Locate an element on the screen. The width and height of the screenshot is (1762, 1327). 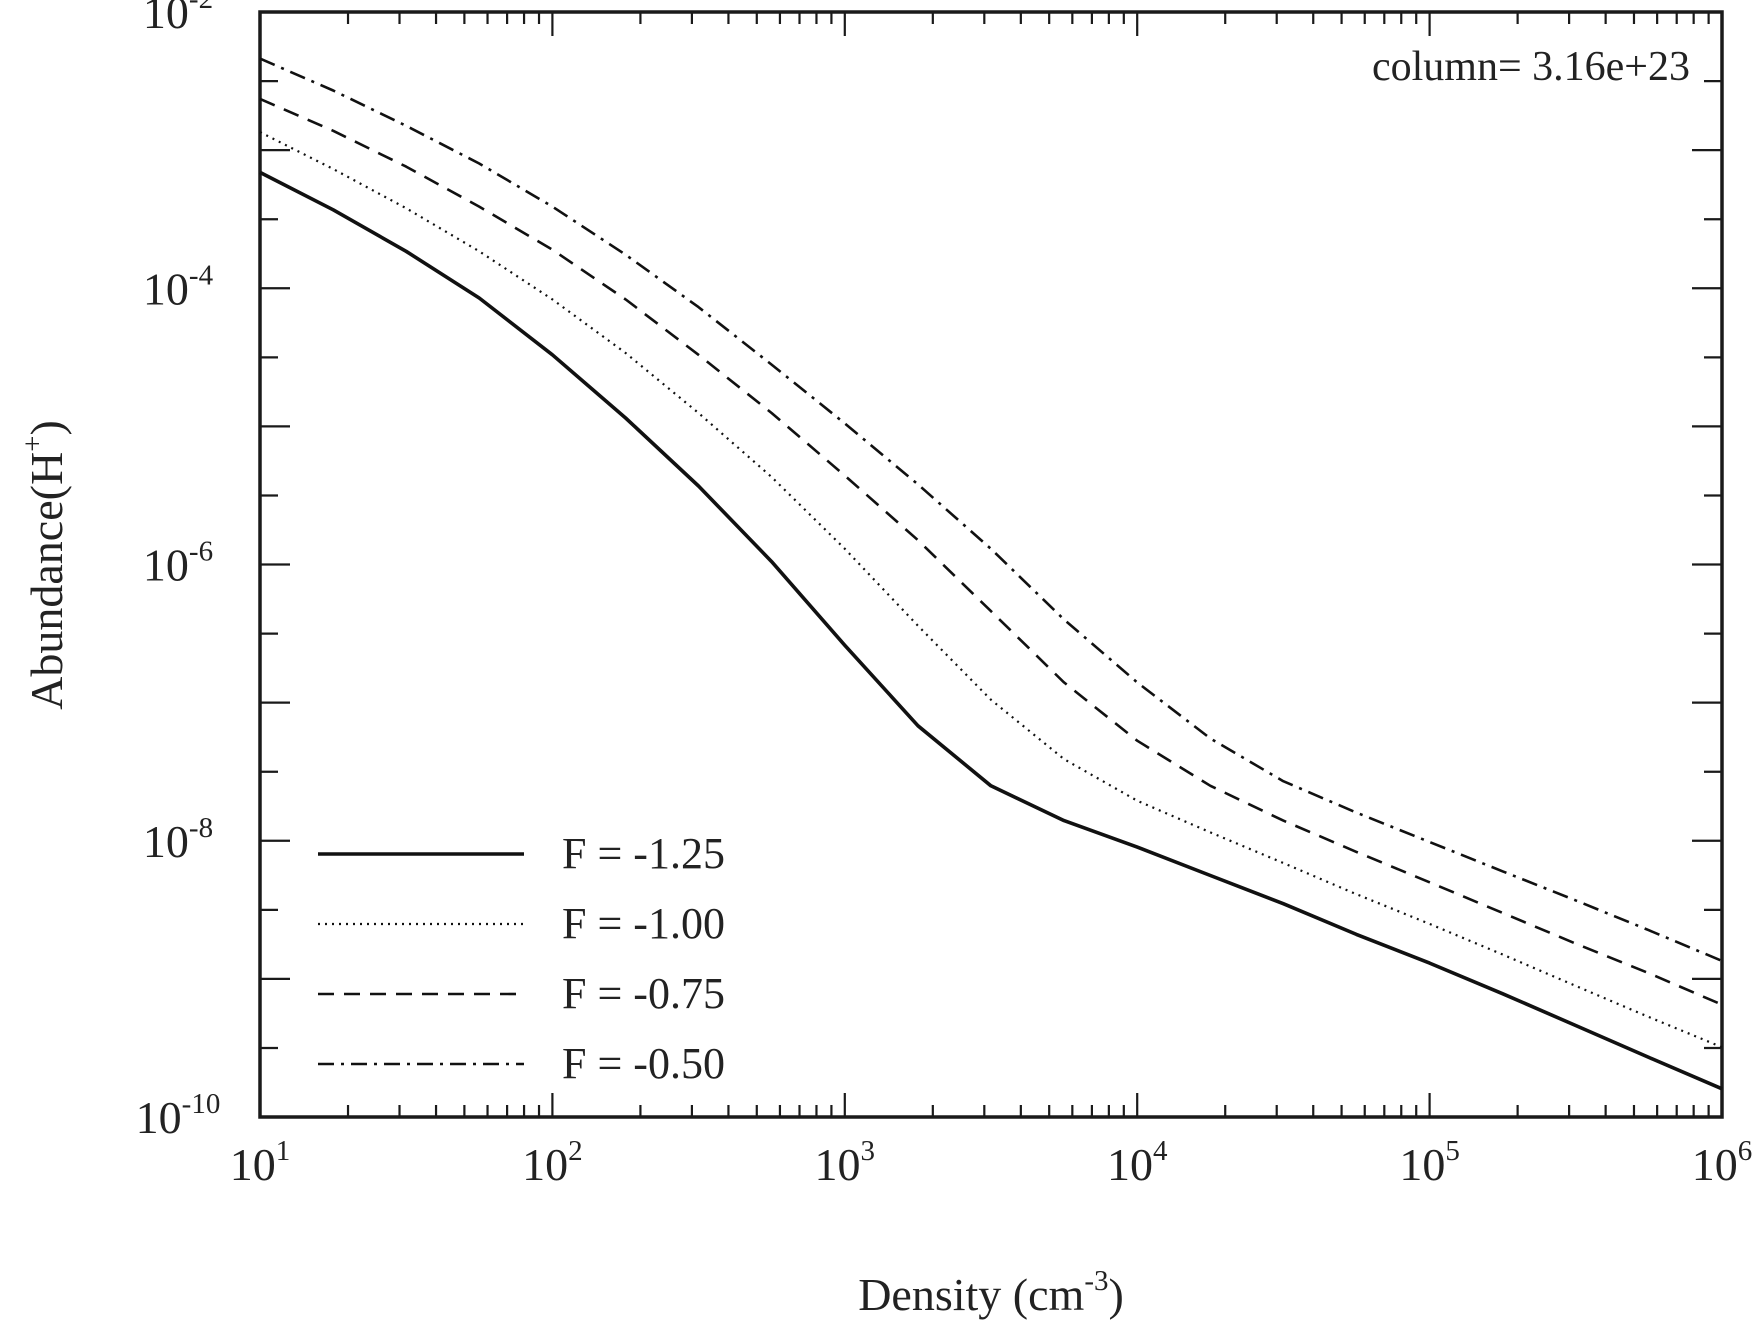
x-axis-label: Density (cm-3) is located at coordinates (991, 1292).